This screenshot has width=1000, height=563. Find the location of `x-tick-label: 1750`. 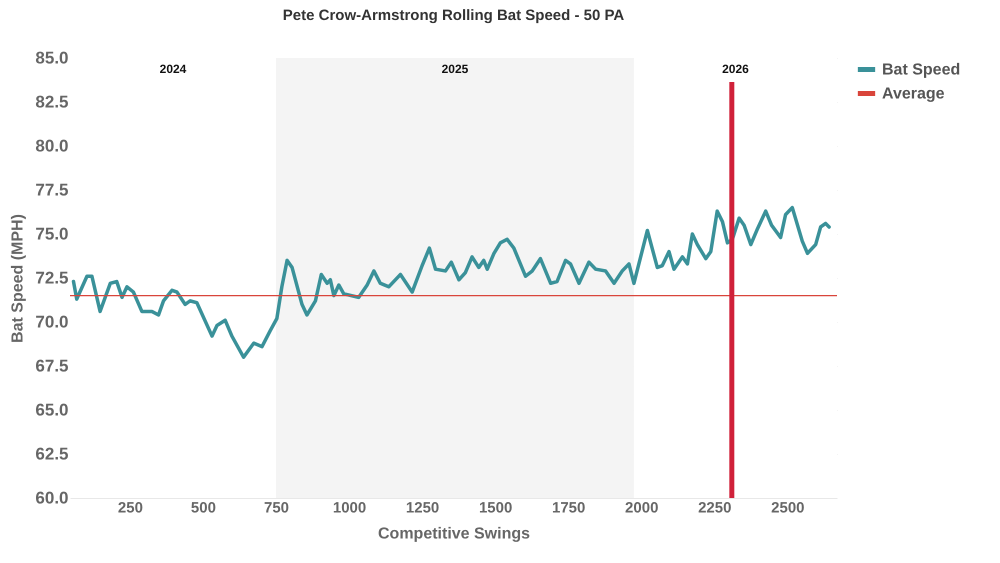

x-tick-label: 1750 is located at coordinates (569, 508).